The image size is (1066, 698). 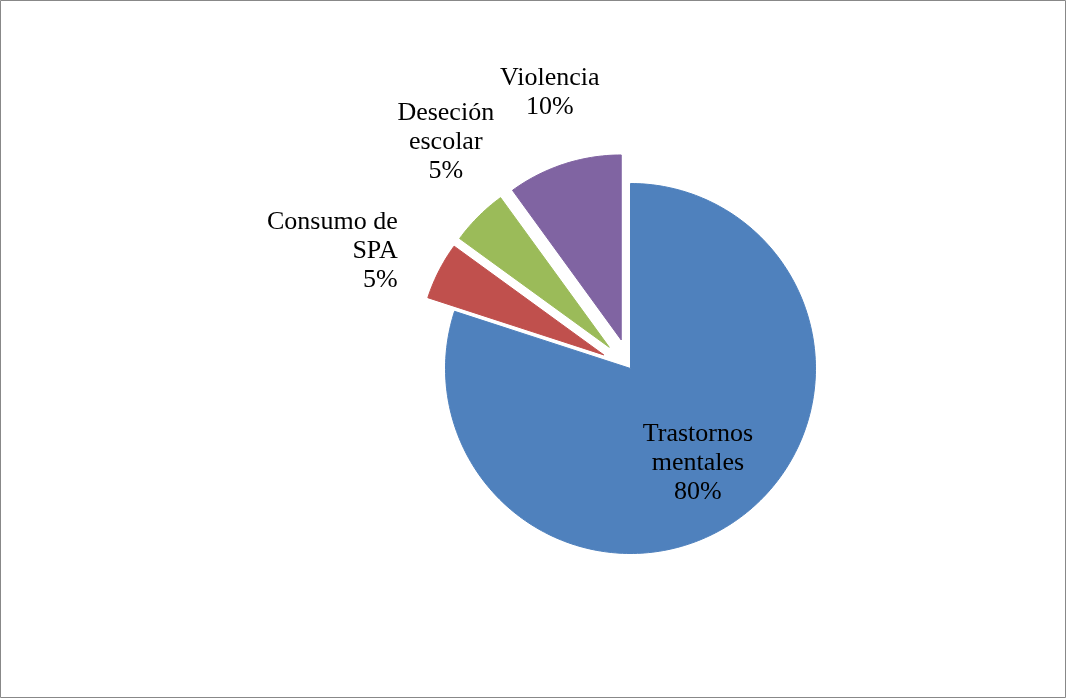 I want to click on data-label: 10%, so click(x=549, y=106).